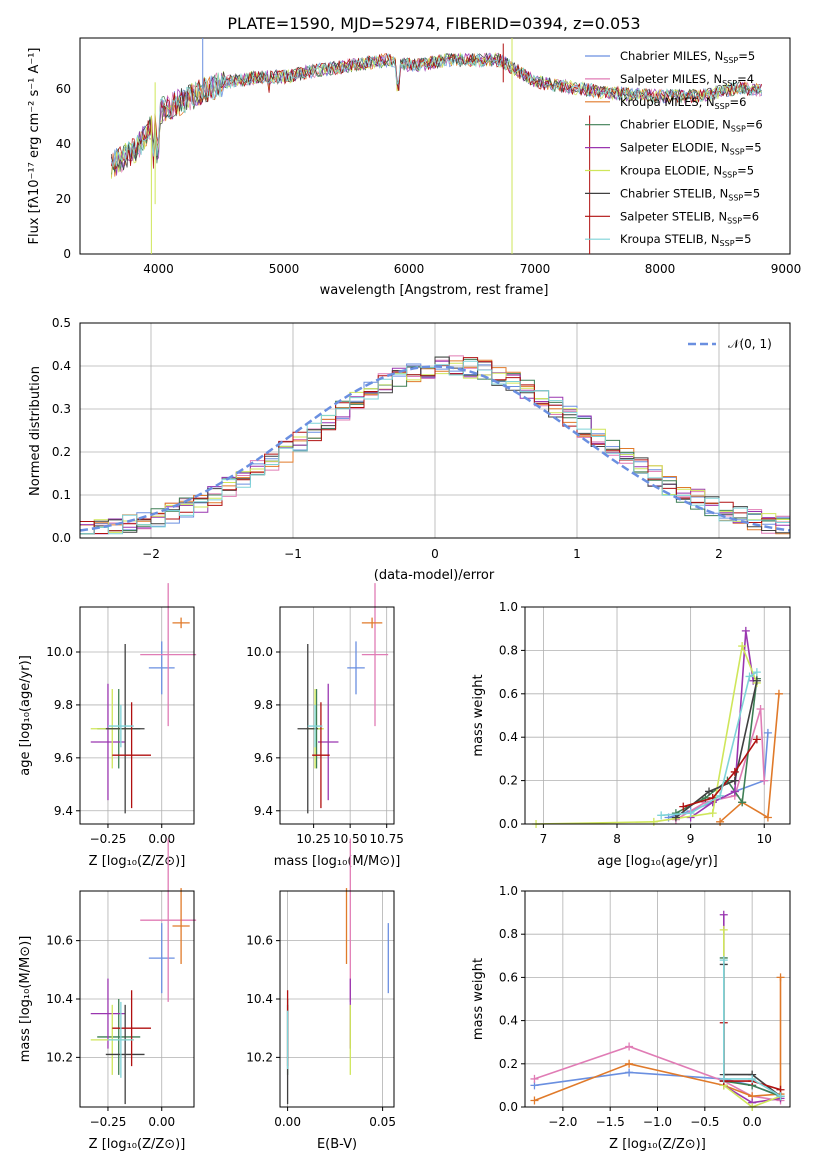  What do you see at coordinates (63, 144) in the screenshot?
I see `y-tick: 40` at bounding box center [63, 144].